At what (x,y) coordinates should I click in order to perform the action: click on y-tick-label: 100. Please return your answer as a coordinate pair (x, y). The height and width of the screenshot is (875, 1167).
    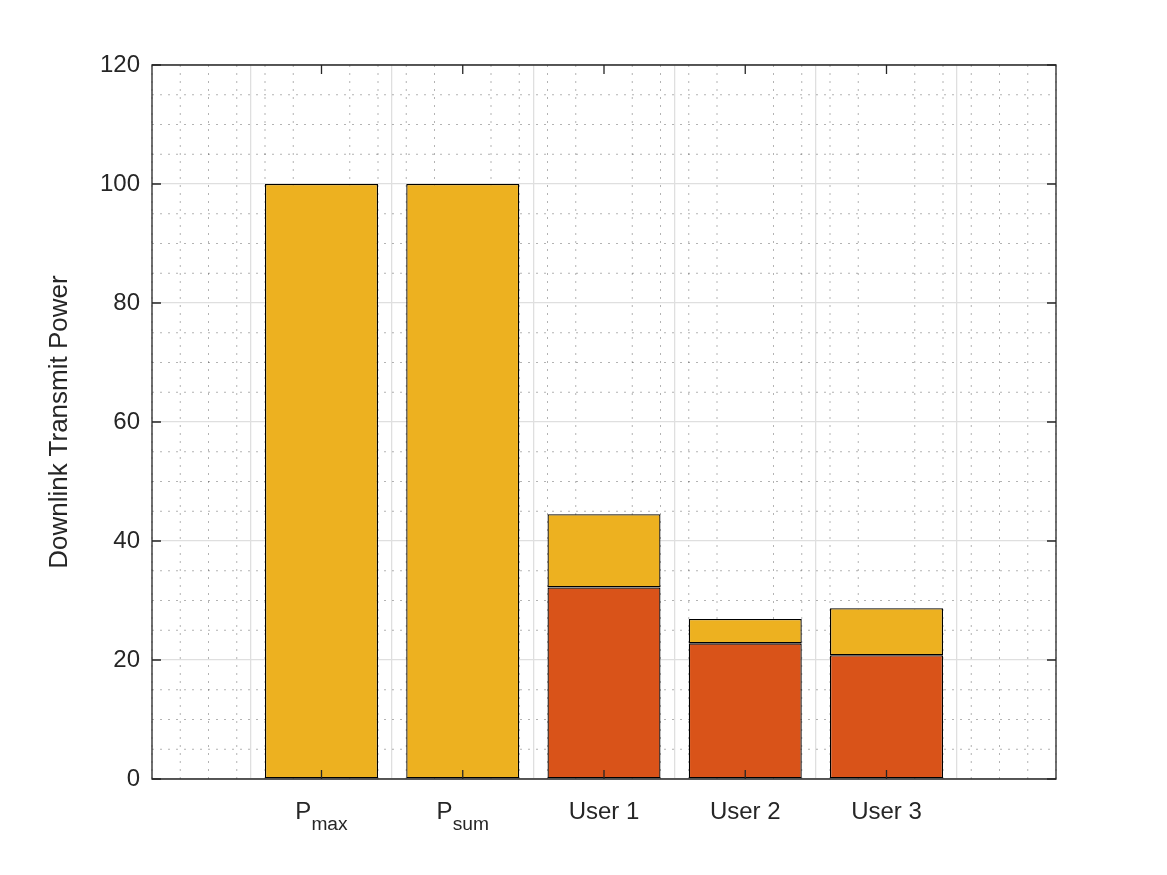
    Looking at the image, I should click on (119, 182).